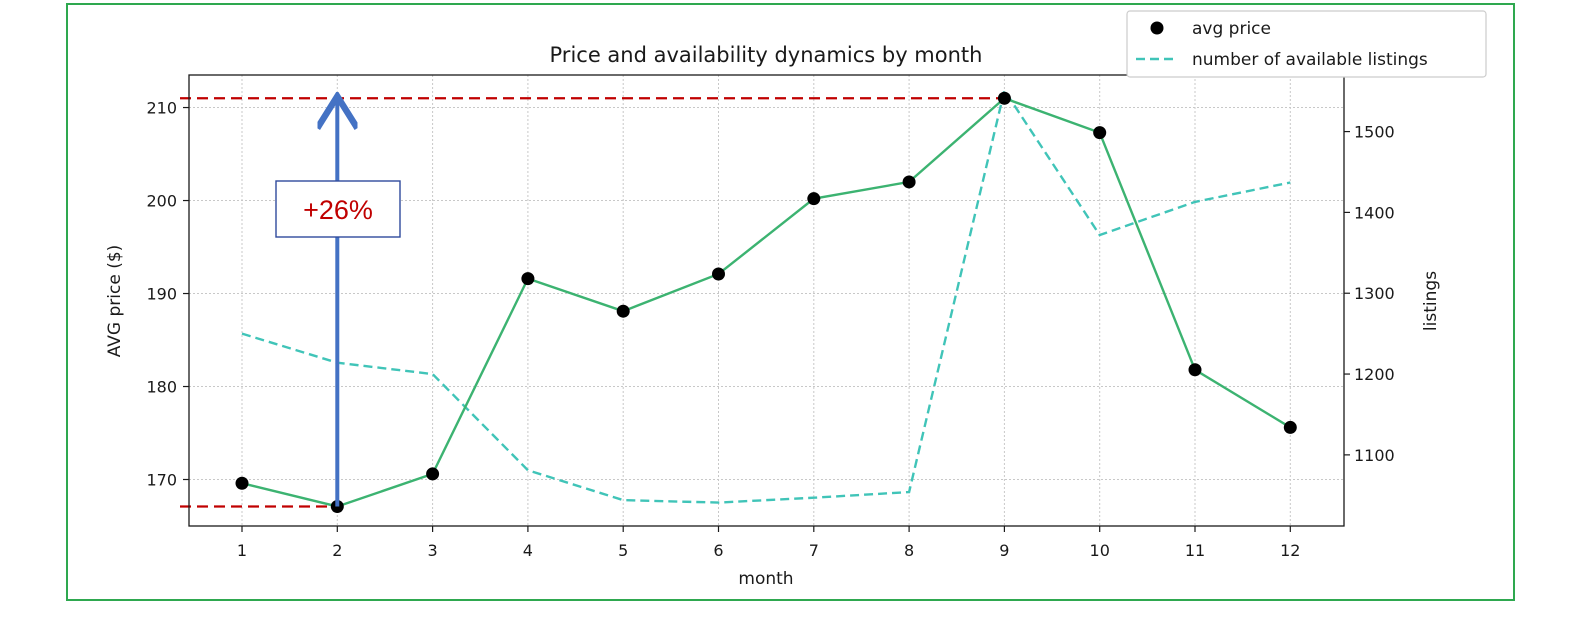 The height and width of the screenshot is (625, 1579). What do you see at coordinates (1310, 60) in the screenshot?
I see `legend-label-listings: number of available listings` at bounding box center [1310, 60].